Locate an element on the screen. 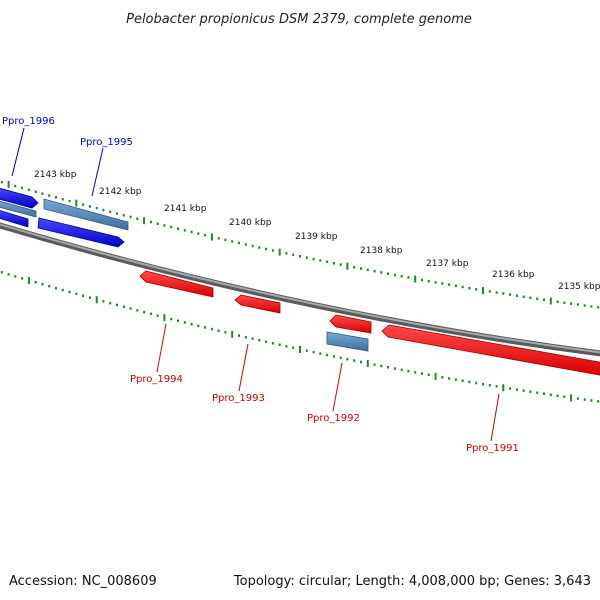 The width and height of the screenshot is (600, 600). gene-label-ppro-1994: Ppro_1994 is located at coordinates (156, 379).